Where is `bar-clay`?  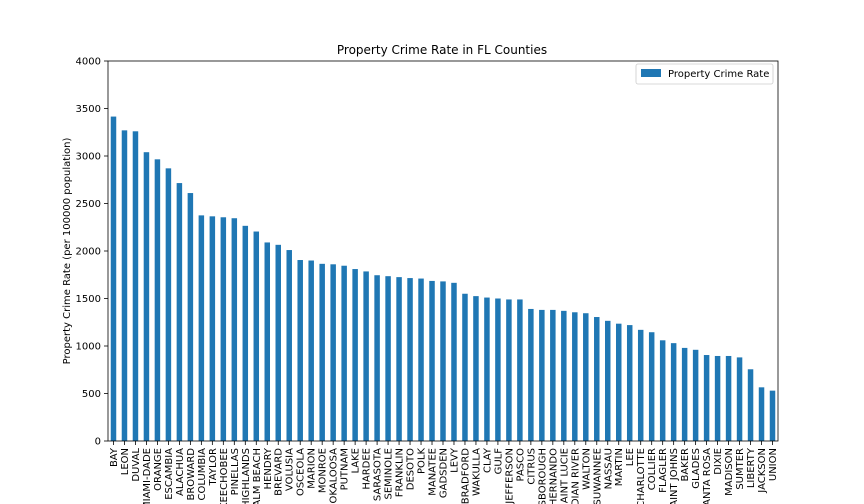
bar-clay is located at coordinates (487, 369).